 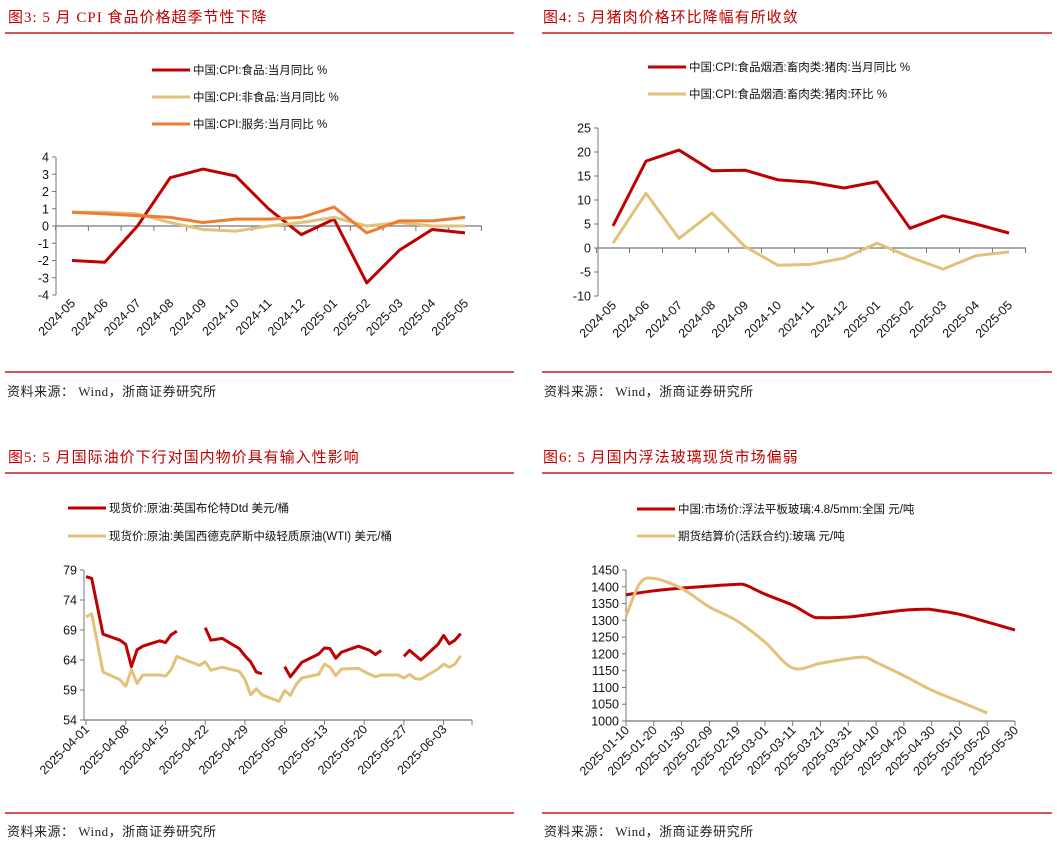 I want to click on figure-6-source-rule, so click(x=797, y=813).